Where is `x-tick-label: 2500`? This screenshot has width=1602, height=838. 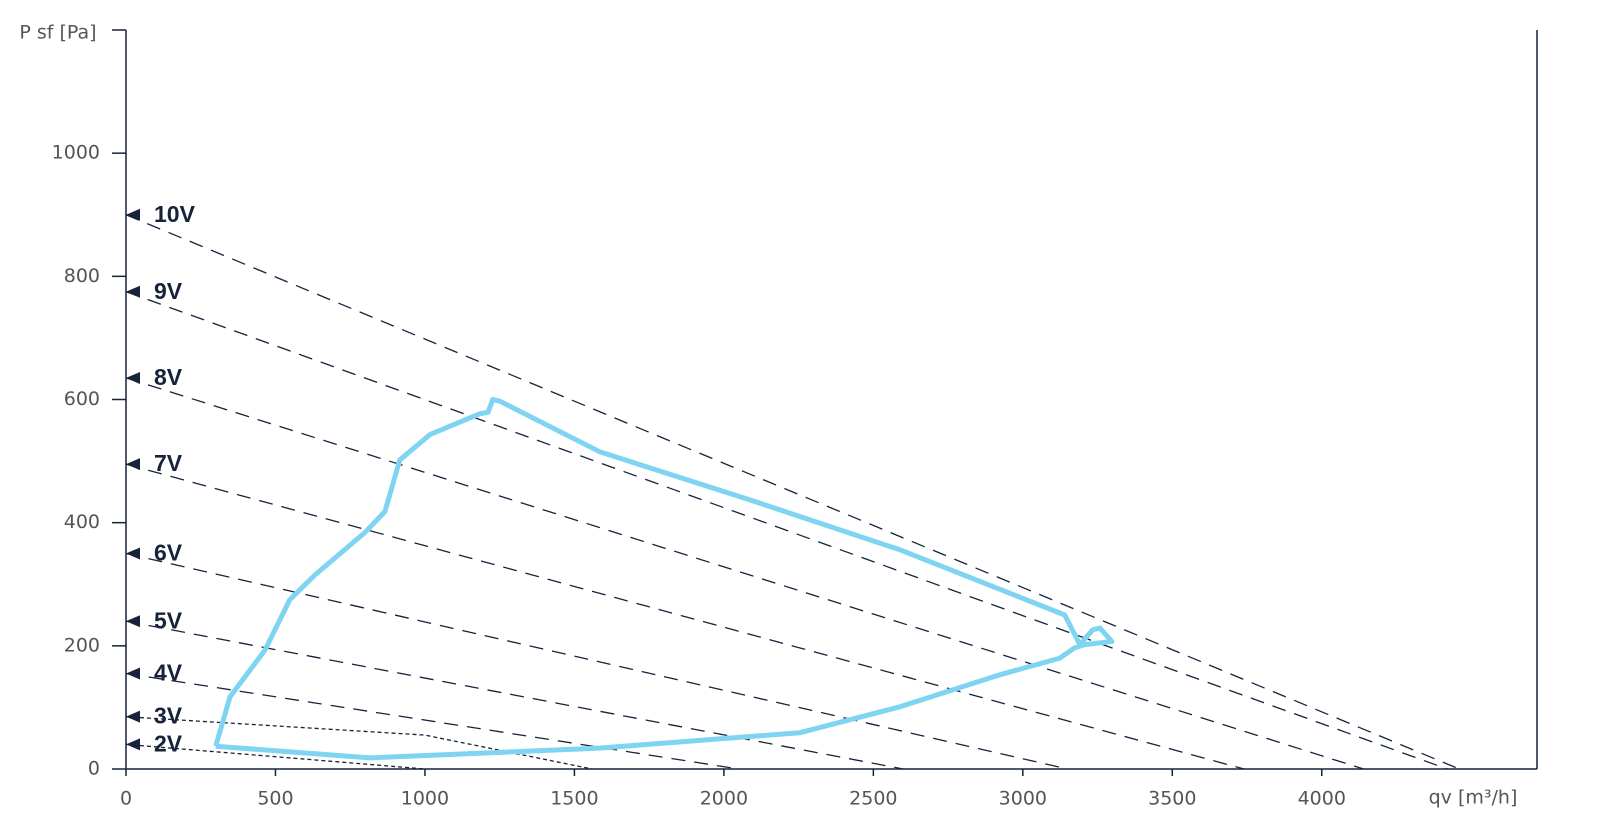 x-tick-label: 2500 is located at coordinates (873, 799).